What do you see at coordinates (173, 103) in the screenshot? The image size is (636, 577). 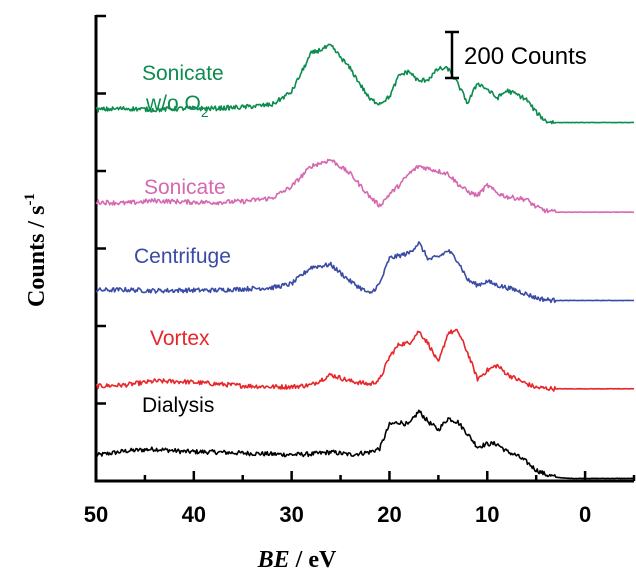 I see `series-label-sonicate-wo-o2-main: w/o O` at bounding box center [173, 103].